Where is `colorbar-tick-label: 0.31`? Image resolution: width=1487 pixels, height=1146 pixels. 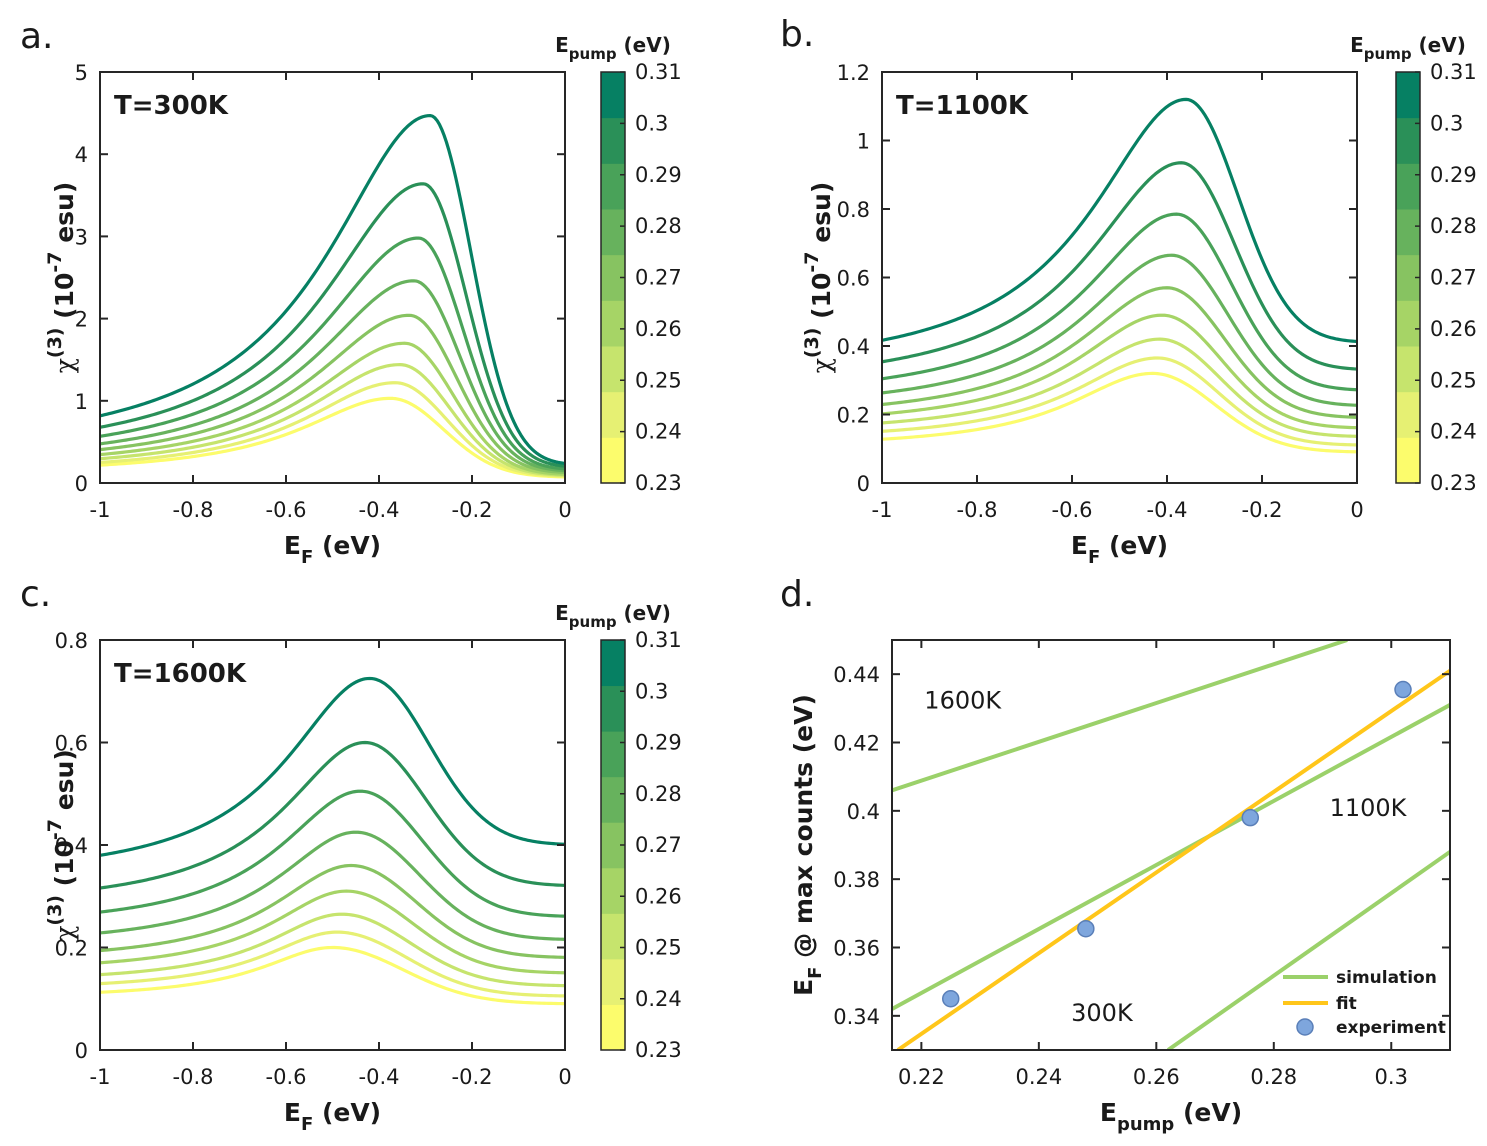 colorbar-tick-label: 0.31 is located at coordinates (658, 72).